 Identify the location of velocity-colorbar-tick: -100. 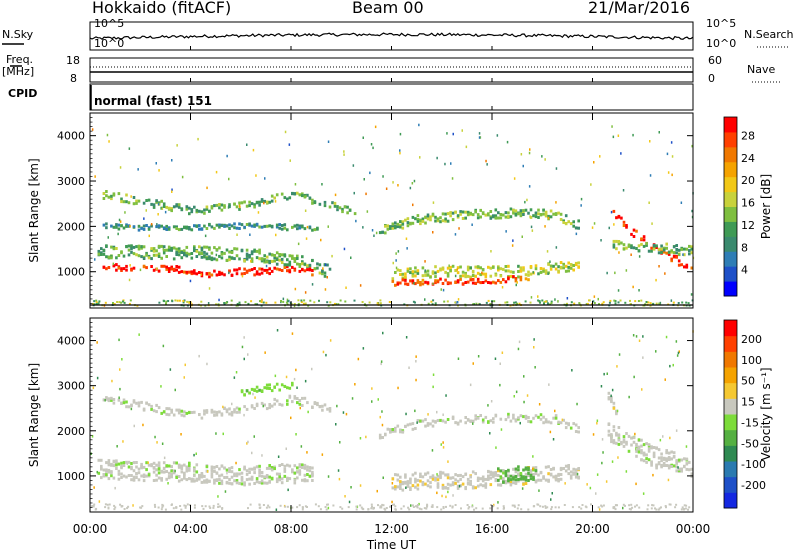
(753, 464).